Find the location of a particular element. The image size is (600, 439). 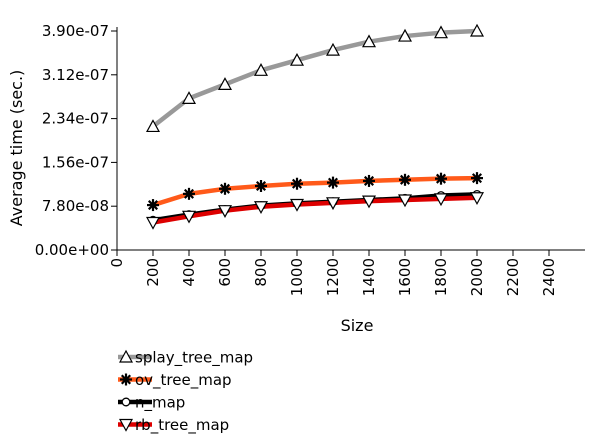

y-tick-label: 0.00e+00 is located at coordinates (72, 250).